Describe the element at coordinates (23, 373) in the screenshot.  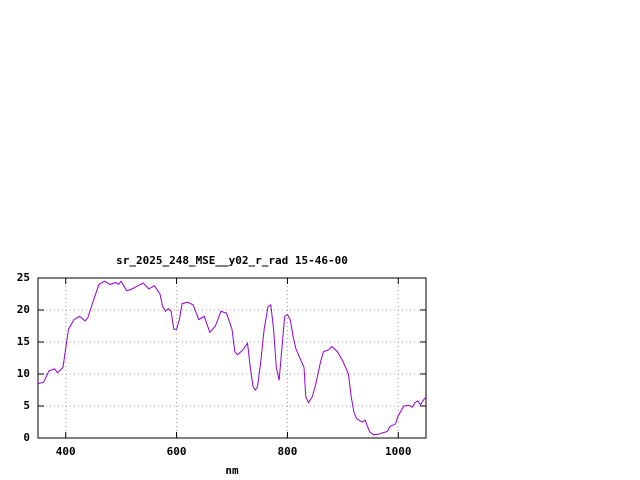
I see `y-tick-label: 10` at that location.